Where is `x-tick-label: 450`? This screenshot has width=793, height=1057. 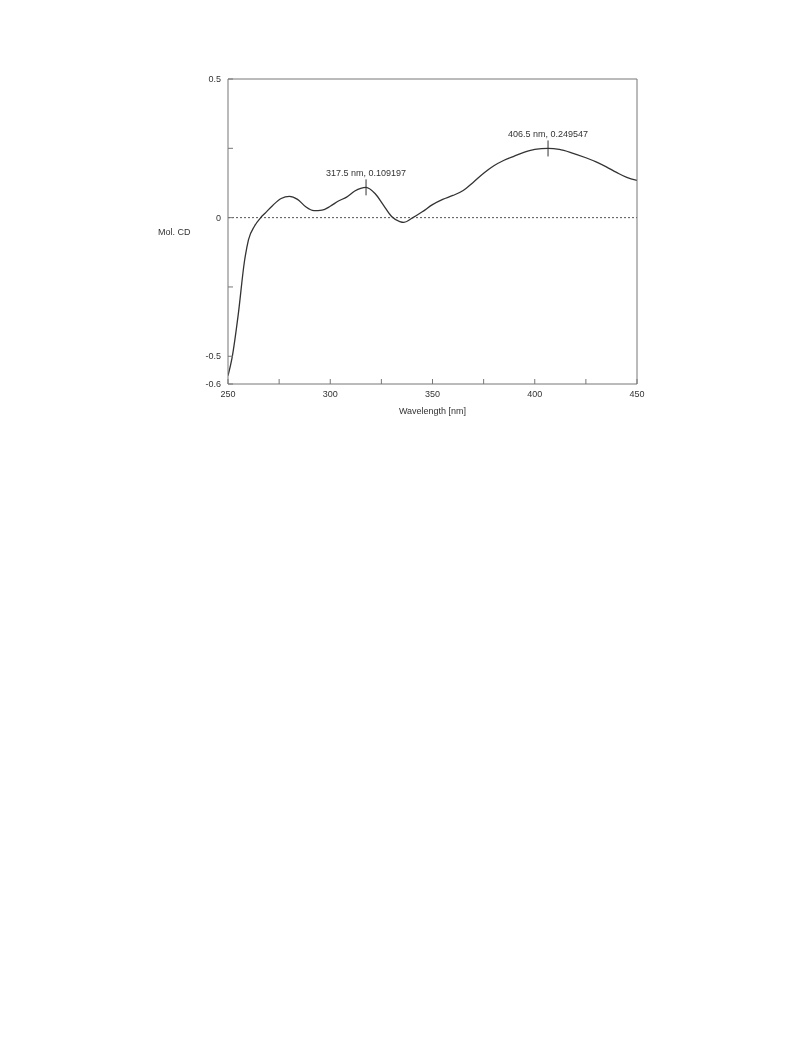
x-tick-label: 450 is located at coordinates (637, 394).